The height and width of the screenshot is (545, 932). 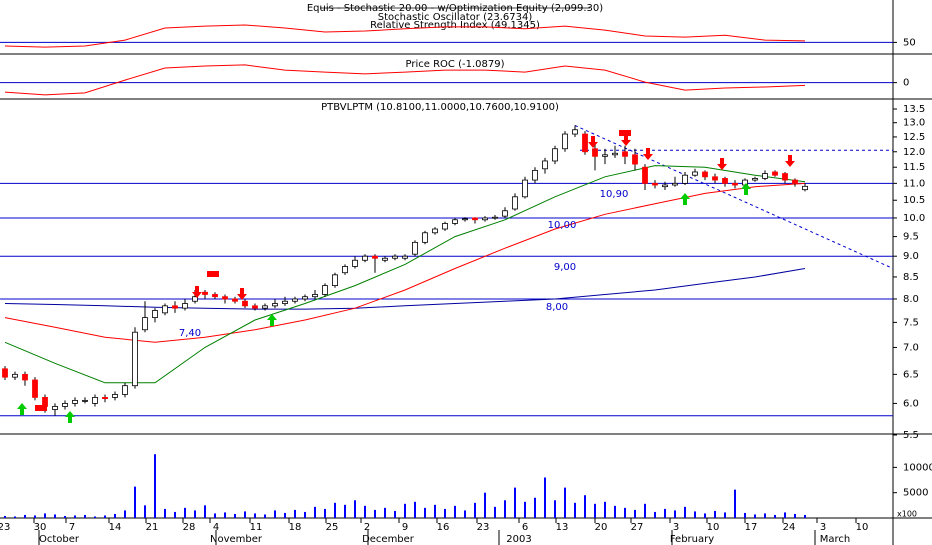 I want to click on y-tick-label: 6.5, so click(x=911, y=374).